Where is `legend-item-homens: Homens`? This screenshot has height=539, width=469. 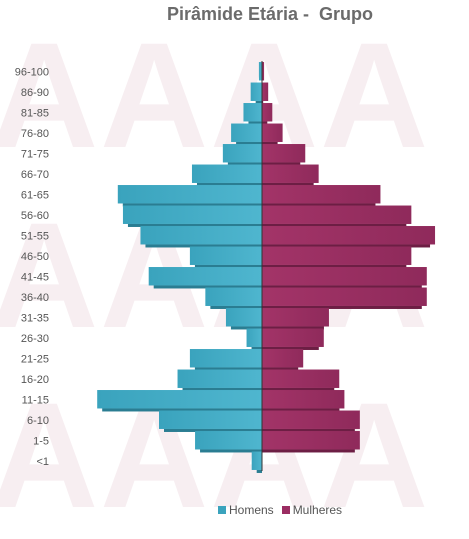 legend-item-homens: Homens is located at coordinates (246, 510).